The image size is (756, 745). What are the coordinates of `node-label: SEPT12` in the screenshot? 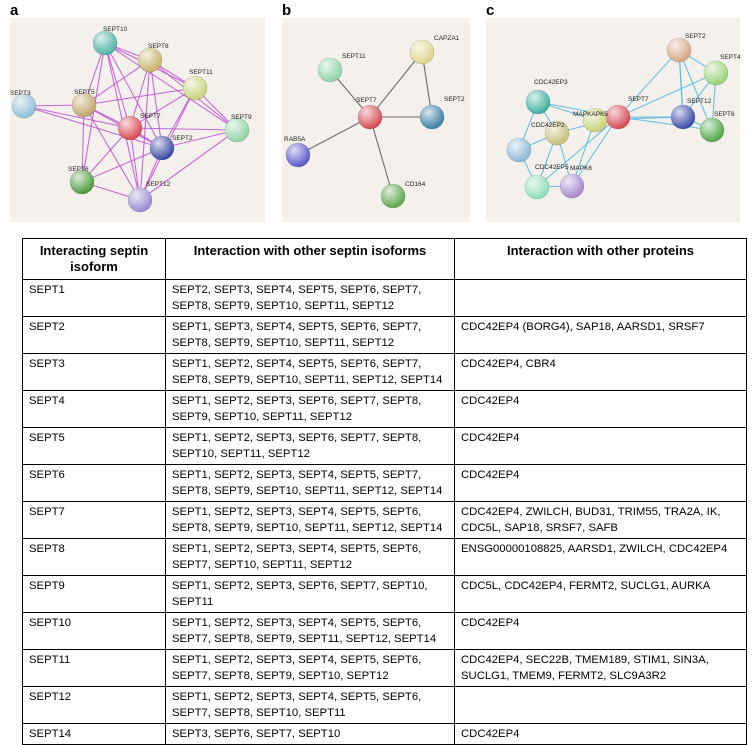 It's located at (158, 184).